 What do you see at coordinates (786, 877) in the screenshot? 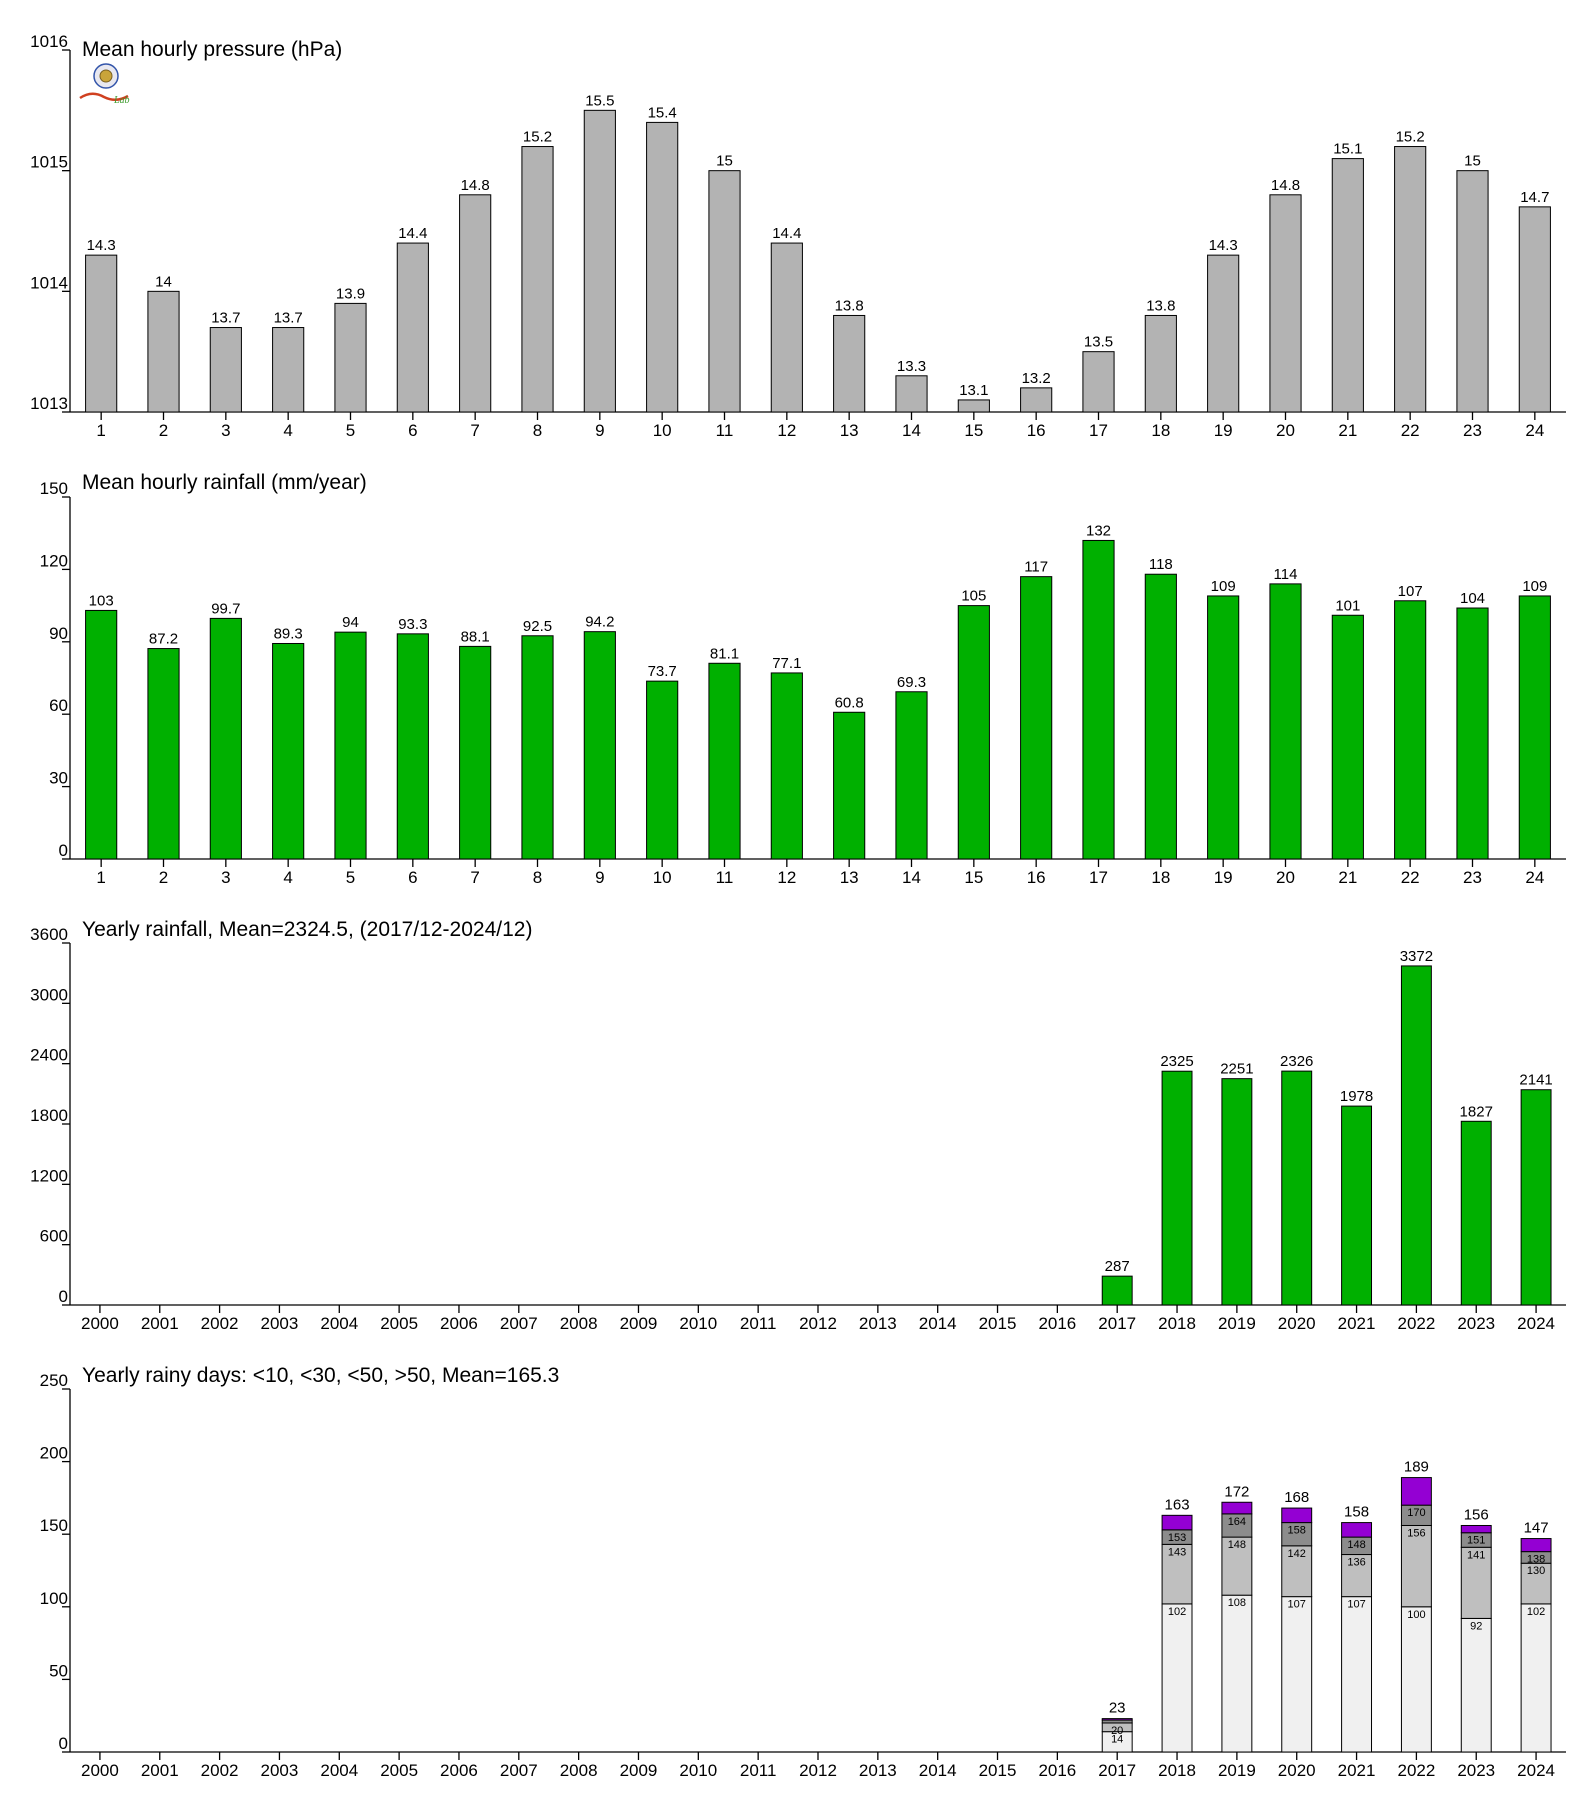
I see `x-tick-label: 12` at bounding box center [786, 877].